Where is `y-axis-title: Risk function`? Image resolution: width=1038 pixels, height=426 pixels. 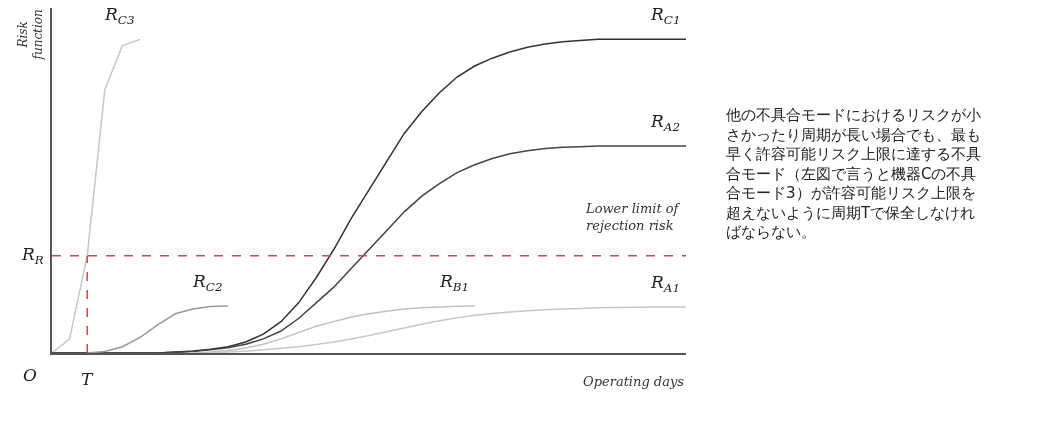
y-axis-title: Risk function is located at coordinates (30, 35).